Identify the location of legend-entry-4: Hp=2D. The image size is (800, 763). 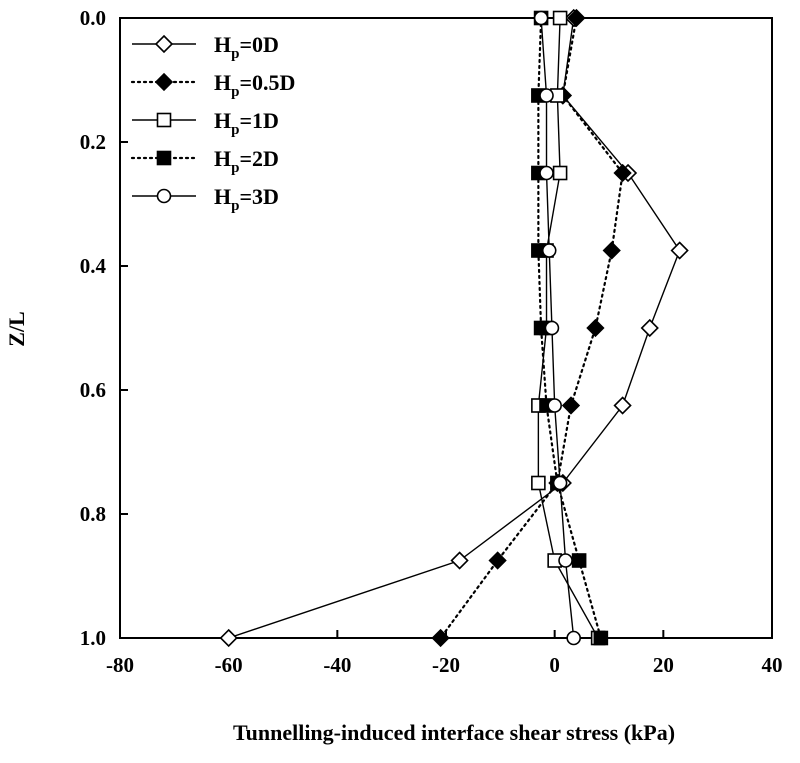
(204, 161).